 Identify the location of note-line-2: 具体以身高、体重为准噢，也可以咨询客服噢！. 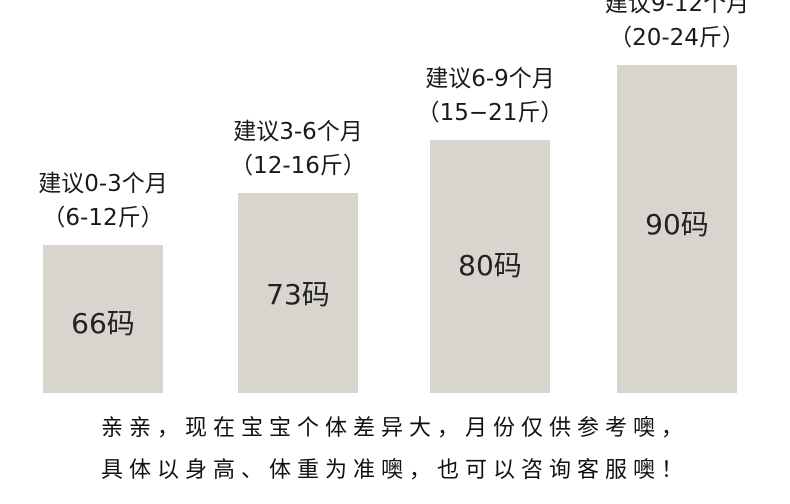
(394, 470).